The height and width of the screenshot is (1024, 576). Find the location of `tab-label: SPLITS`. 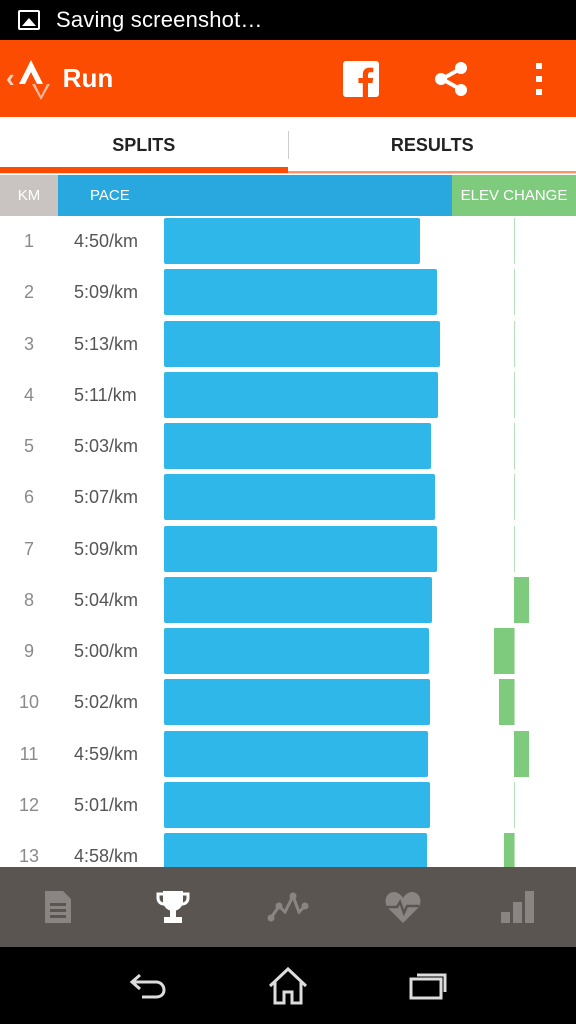

tab-label: SPLITS is located at coordinates (144, 144).